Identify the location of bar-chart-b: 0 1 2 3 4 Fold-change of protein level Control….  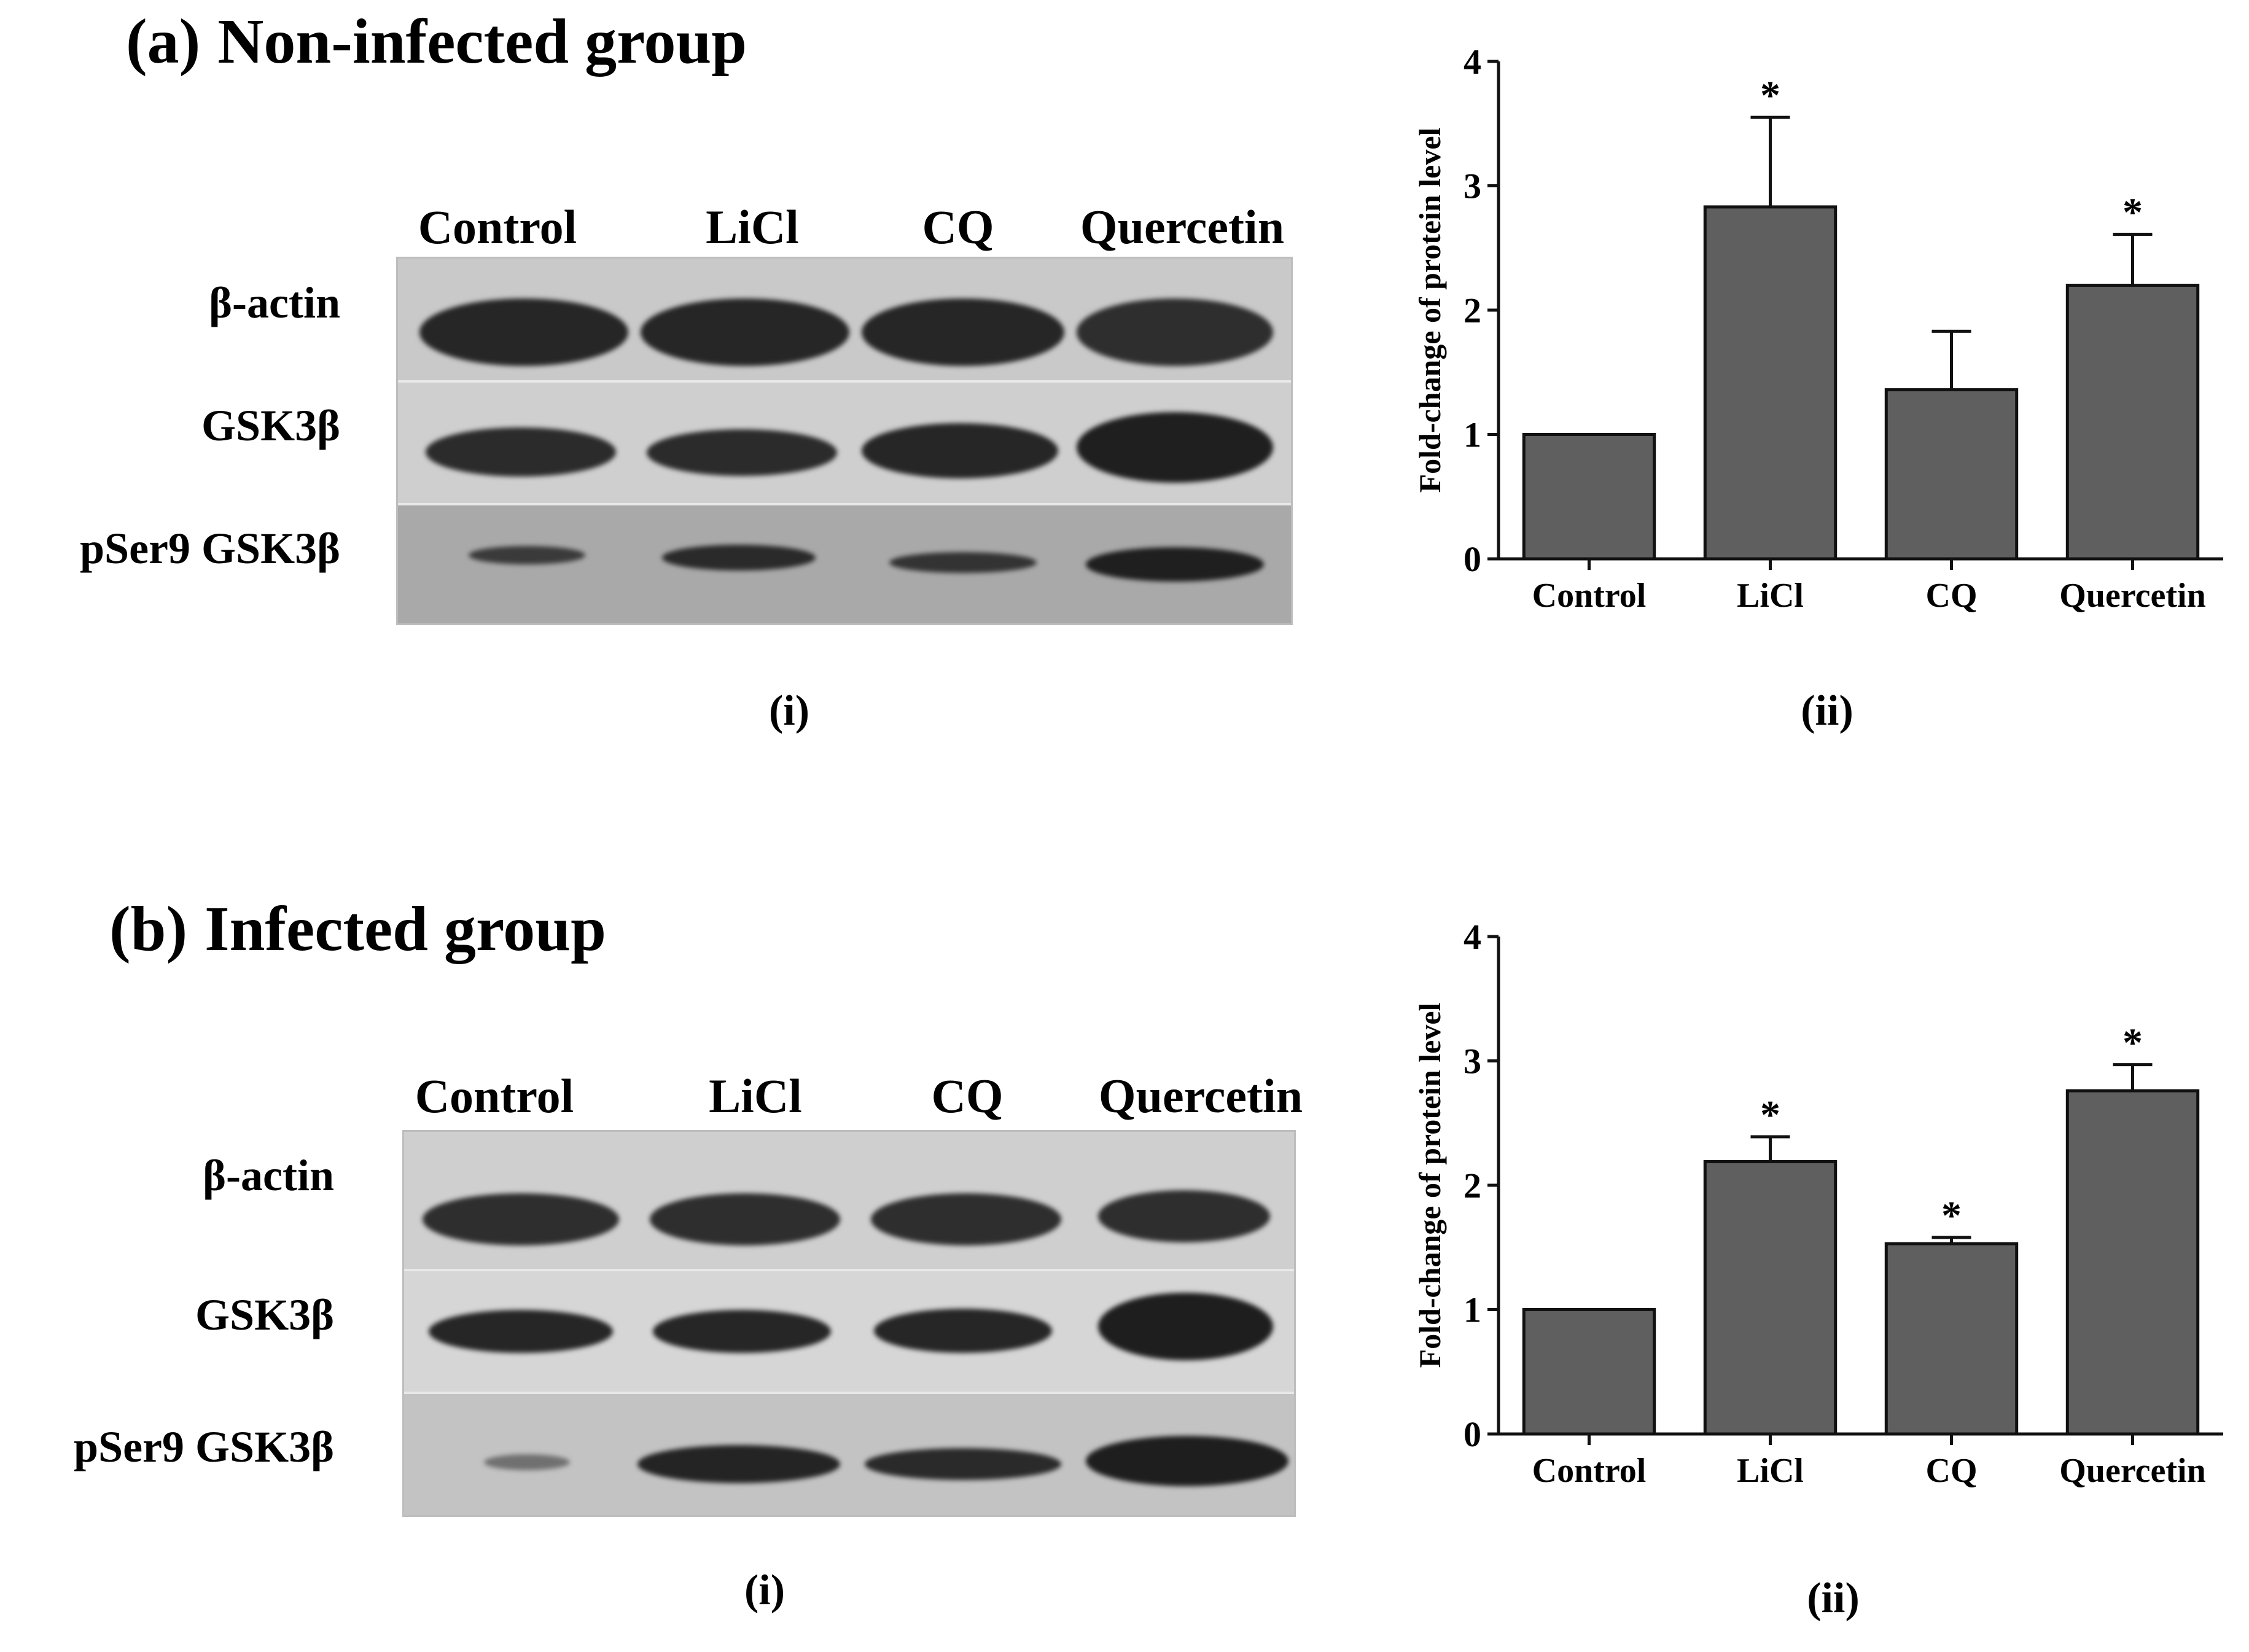
(1818, 1203).